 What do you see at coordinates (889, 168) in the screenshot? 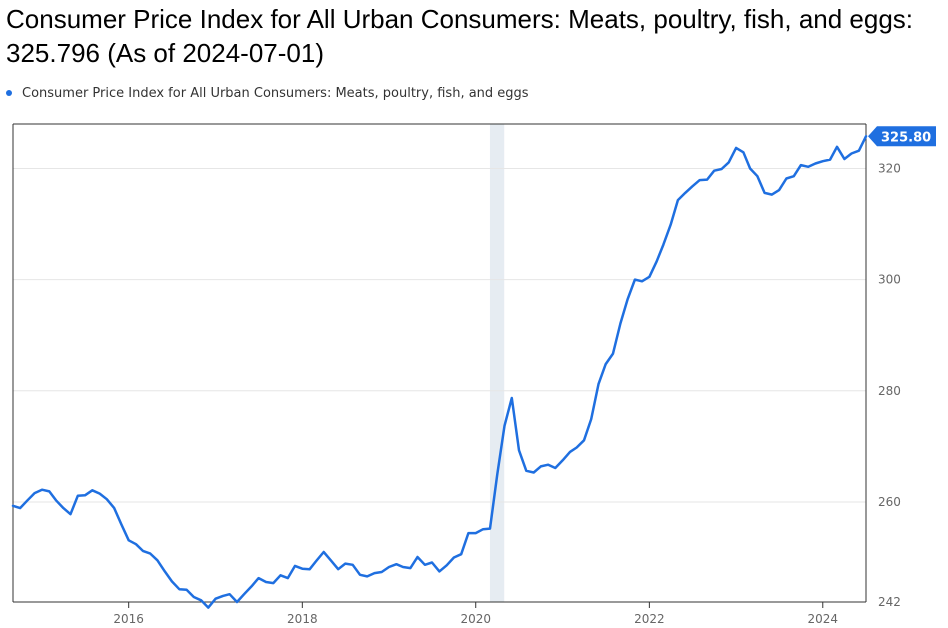
I see `y-tick-label: 320` at bounding box center [889, 168].